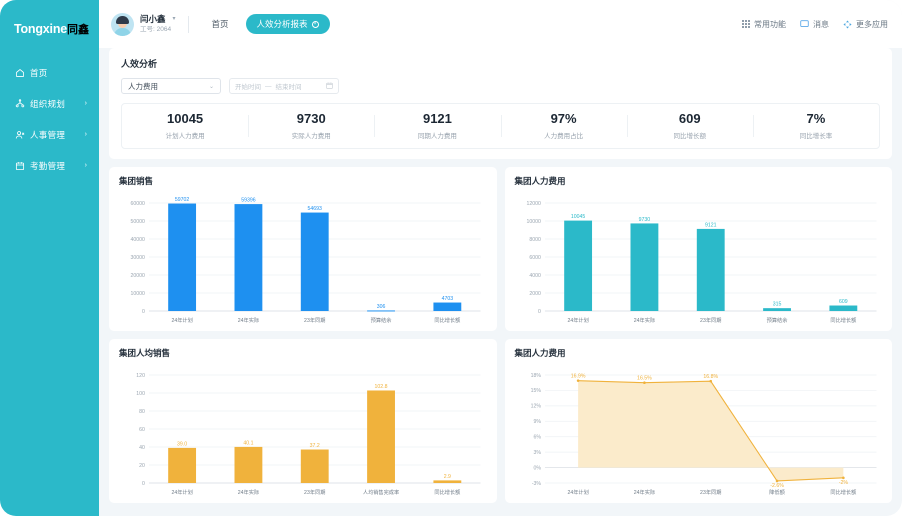 Image resolution: width=902 pixels, height=516 pixels. I want to click on chart-bar-value-label: 10045, so click(577, 217).